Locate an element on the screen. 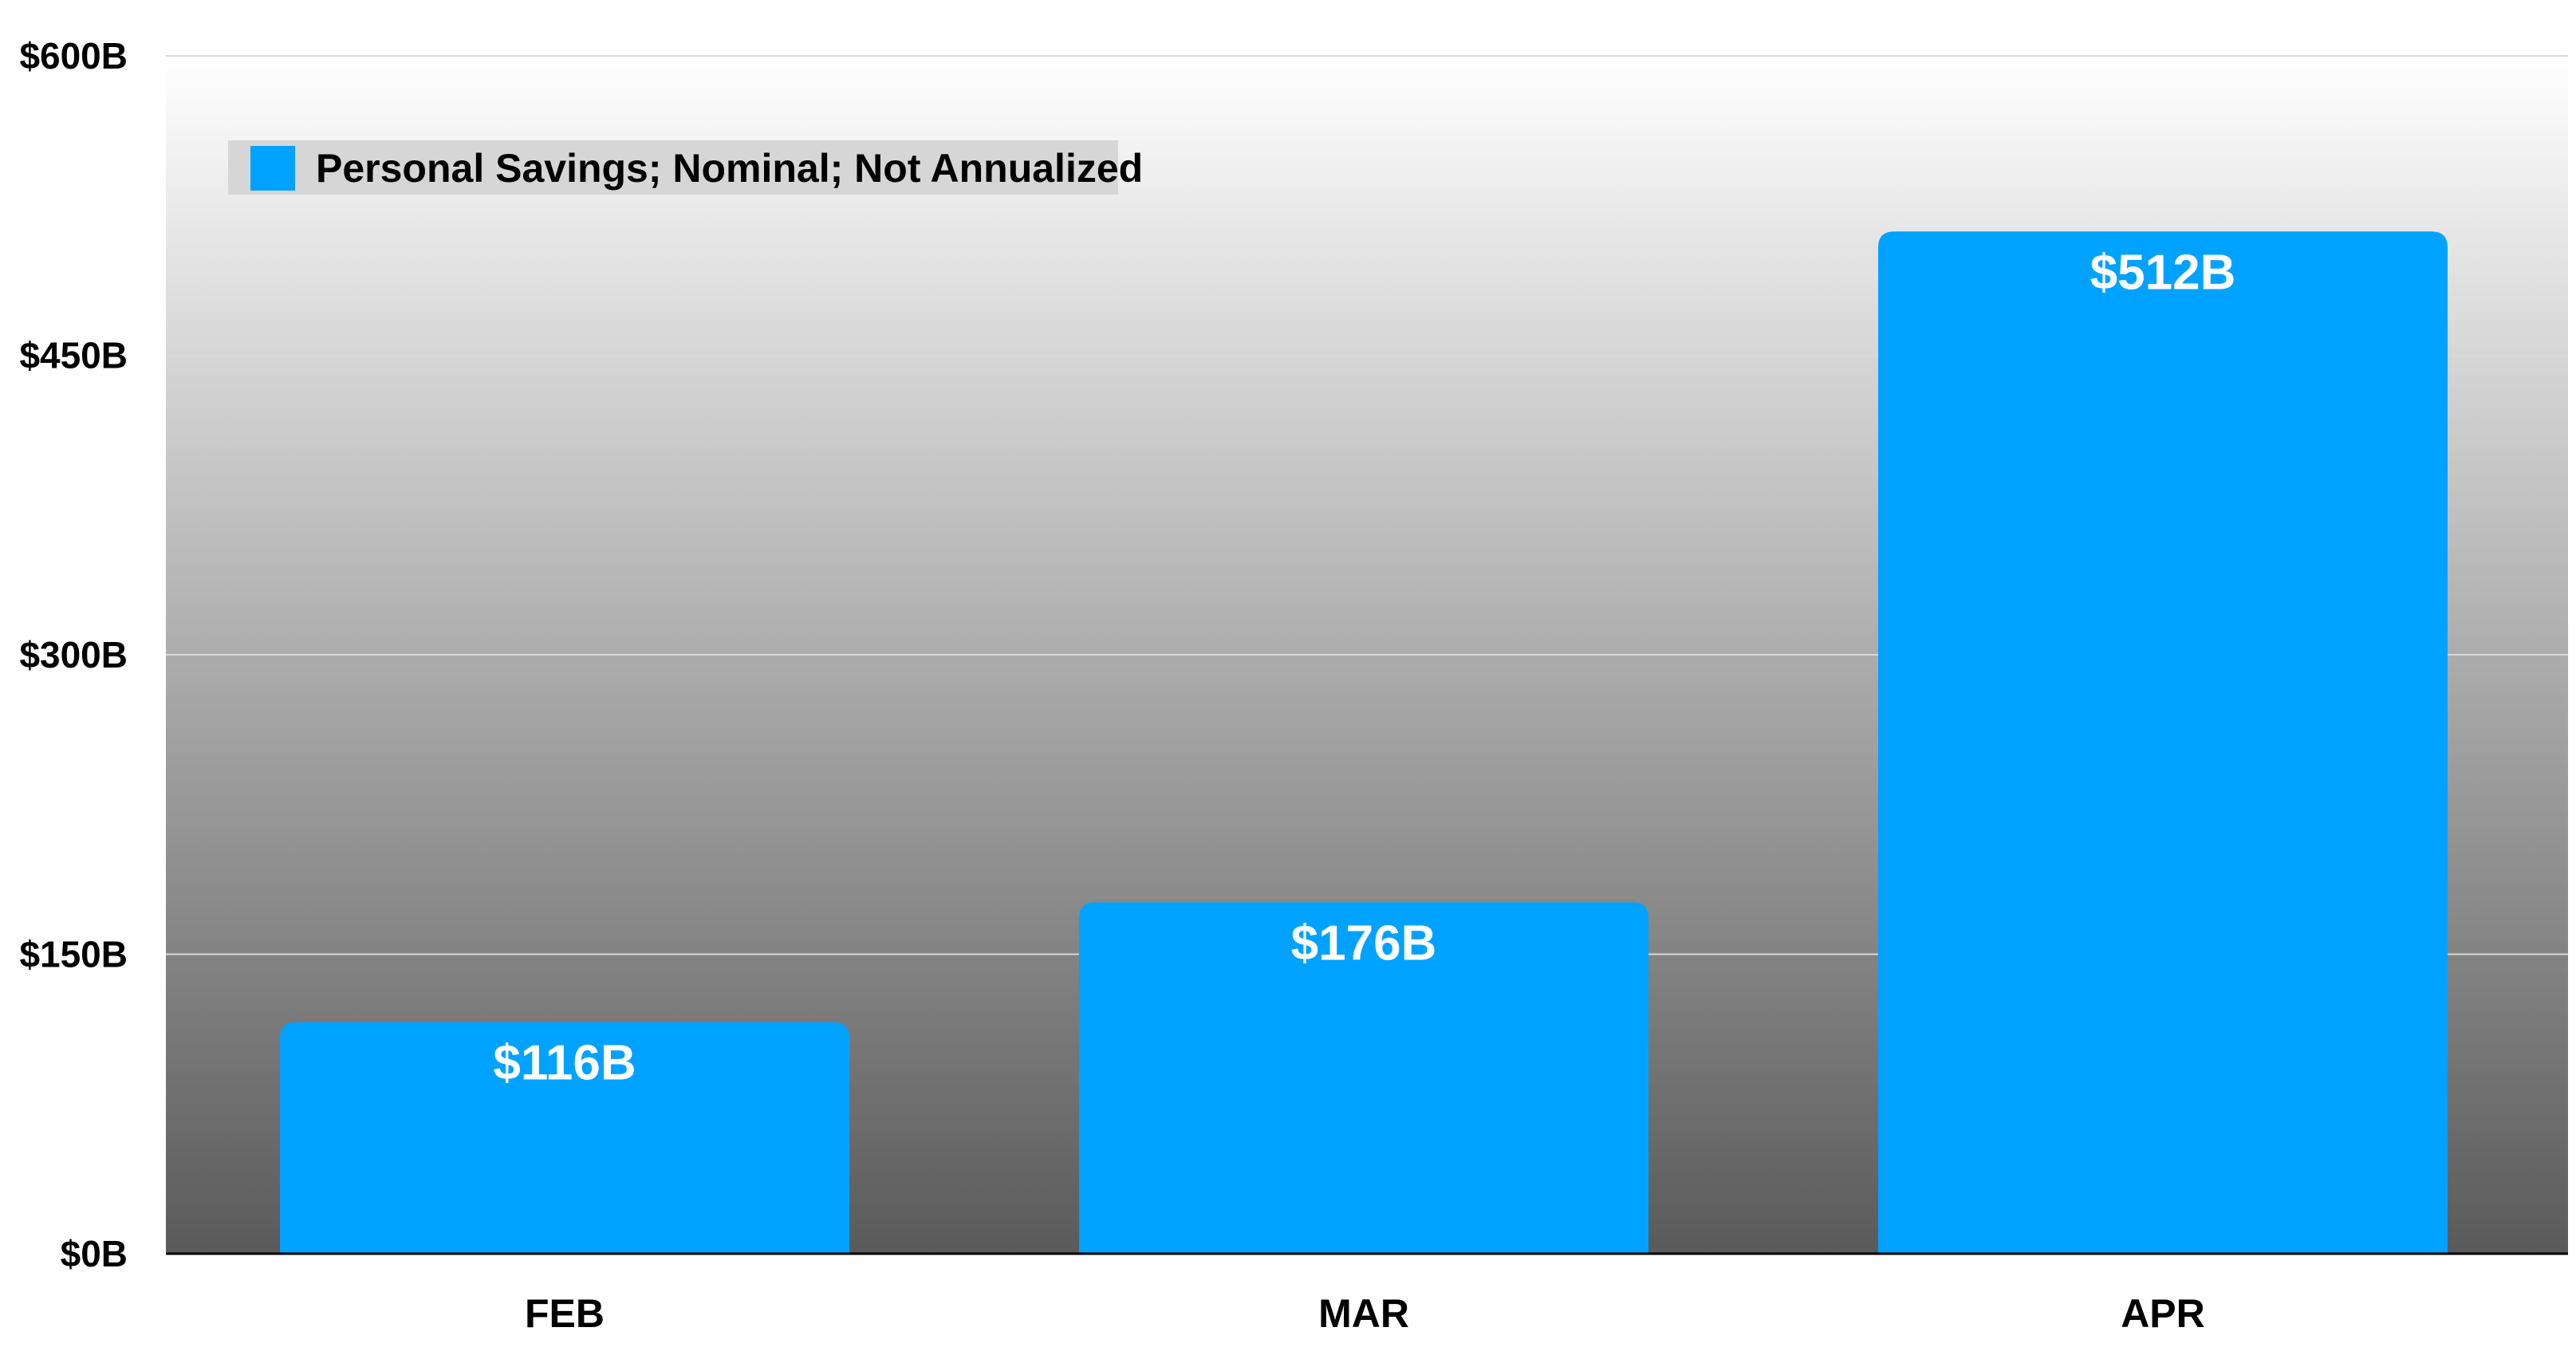  y-tick-label: $0B is located at coordinates (94, 1253).